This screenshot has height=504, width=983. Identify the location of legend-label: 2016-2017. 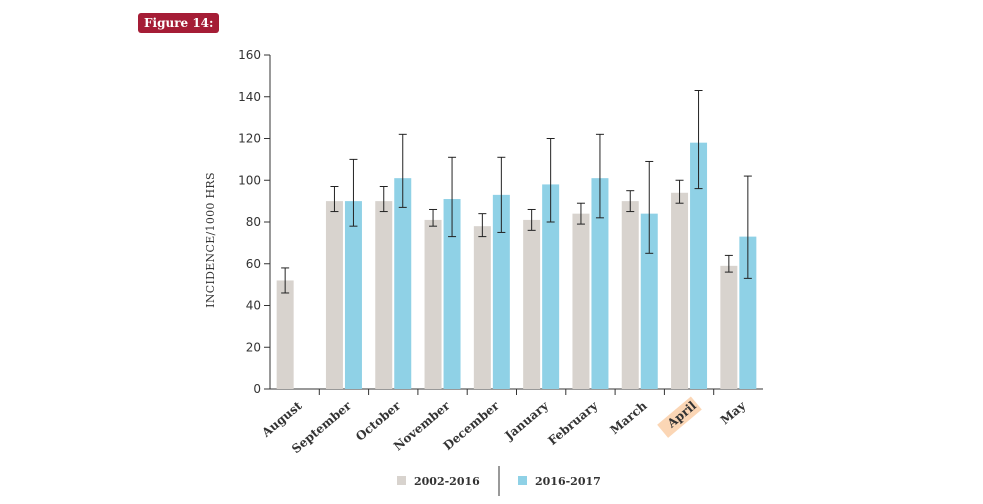
(568, 481).